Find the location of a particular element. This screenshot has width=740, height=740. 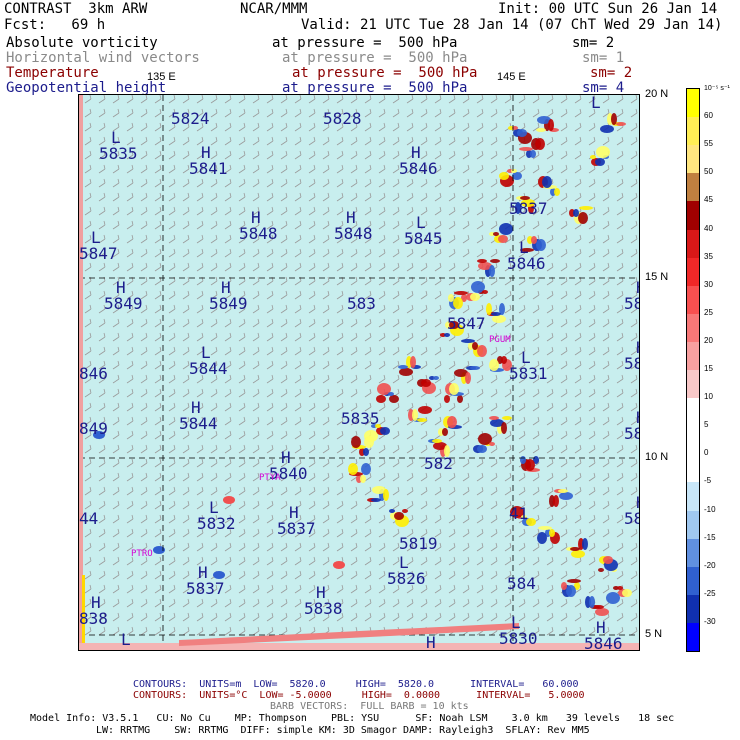

height-value: 849 is located at coordinates (93, 428).